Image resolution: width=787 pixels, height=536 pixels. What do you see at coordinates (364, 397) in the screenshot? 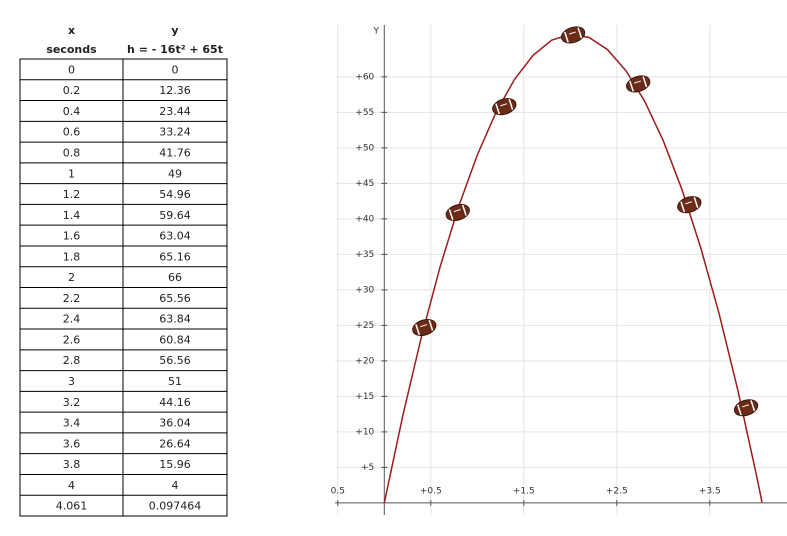
I see `y-tick-label: +15` at bounding box center [364, 397].